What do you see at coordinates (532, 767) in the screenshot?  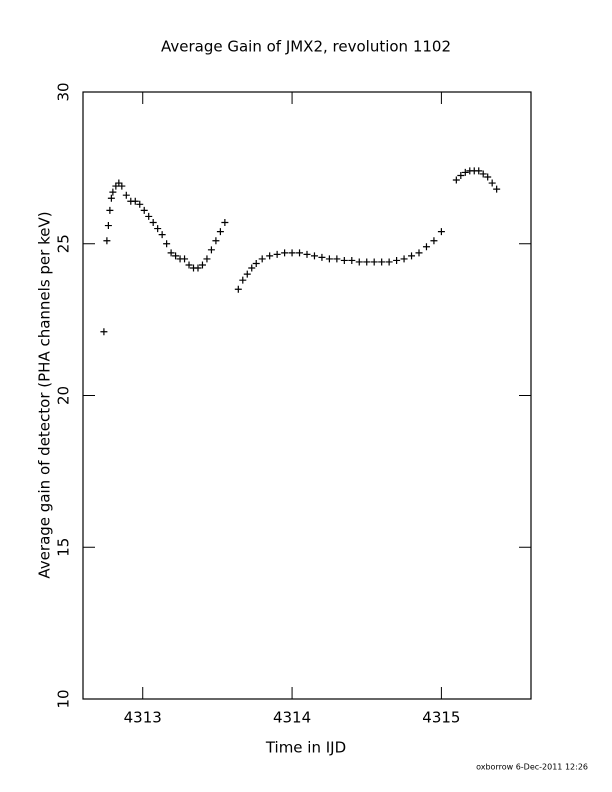 I see `footer: oxborrow 6-Dec-2011 12:26` at bounding box center [532, 767].